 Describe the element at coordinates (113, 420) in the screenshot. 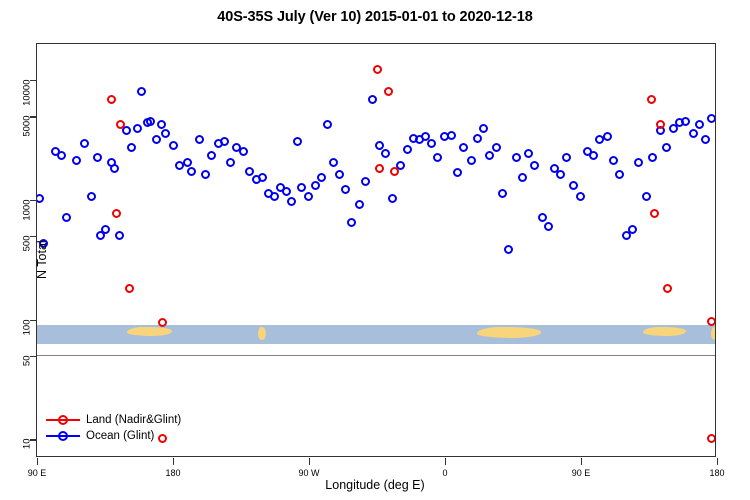

I see `legend-entry: Land (Nadir&Glint)` at that location.